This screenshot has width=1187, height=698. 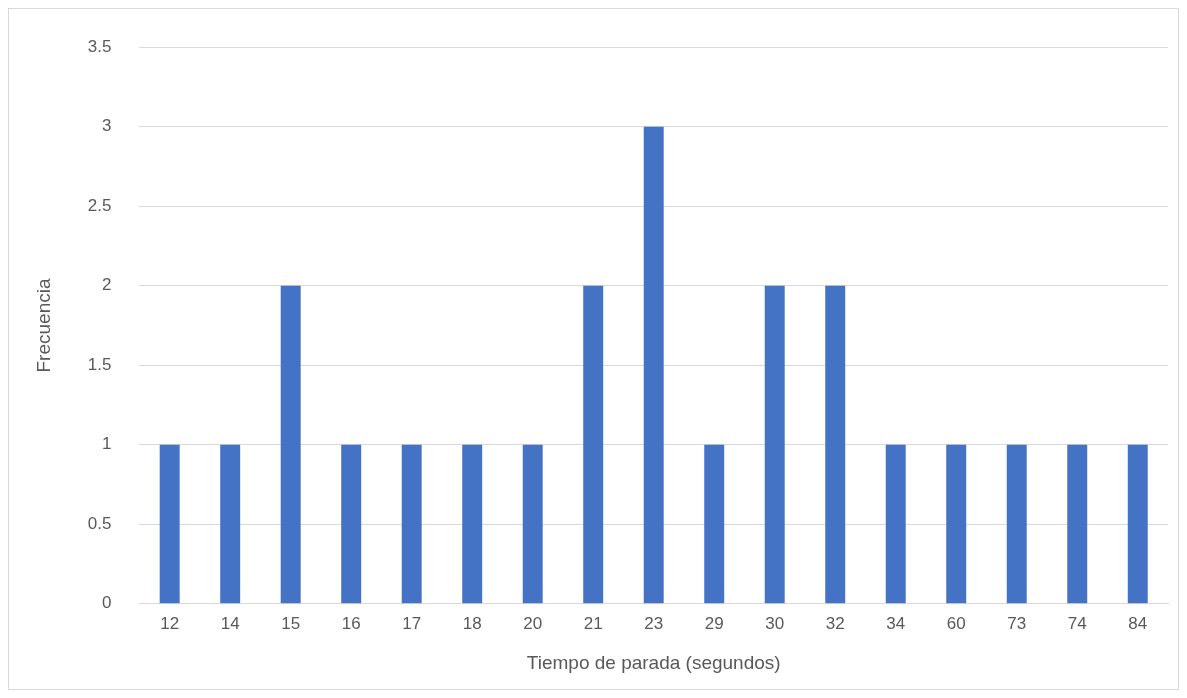 What do you see at coordinates (106, 603) in the screenshot?
I see `y-tick-label: 0` at bounding box center [106, 603].